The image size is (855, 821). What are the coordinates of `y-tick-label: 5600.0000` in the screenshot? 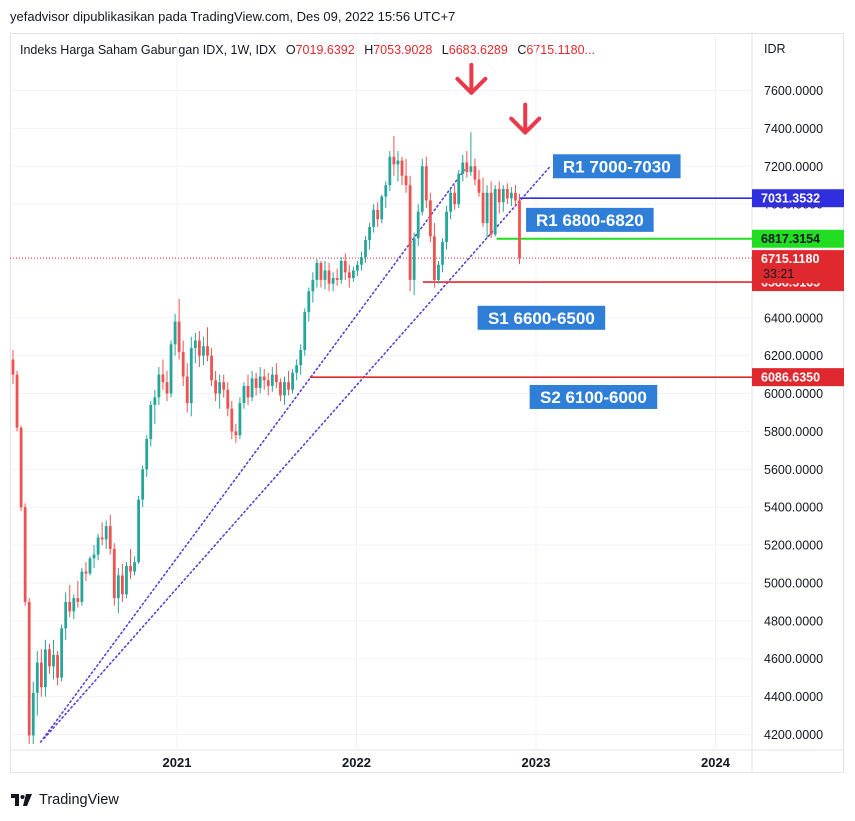 It's located at (793, 470).